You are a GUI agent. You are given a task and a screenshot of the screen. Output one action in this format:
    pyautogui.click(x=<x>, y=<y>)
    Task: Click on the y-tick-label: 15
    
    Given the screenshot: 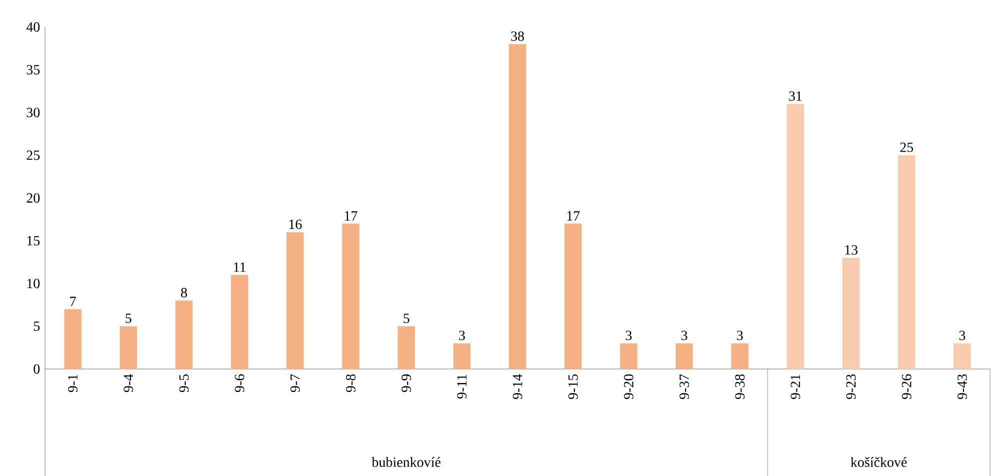 What is the action you would take?
    pyautogui.click(x=33, y=241)
    